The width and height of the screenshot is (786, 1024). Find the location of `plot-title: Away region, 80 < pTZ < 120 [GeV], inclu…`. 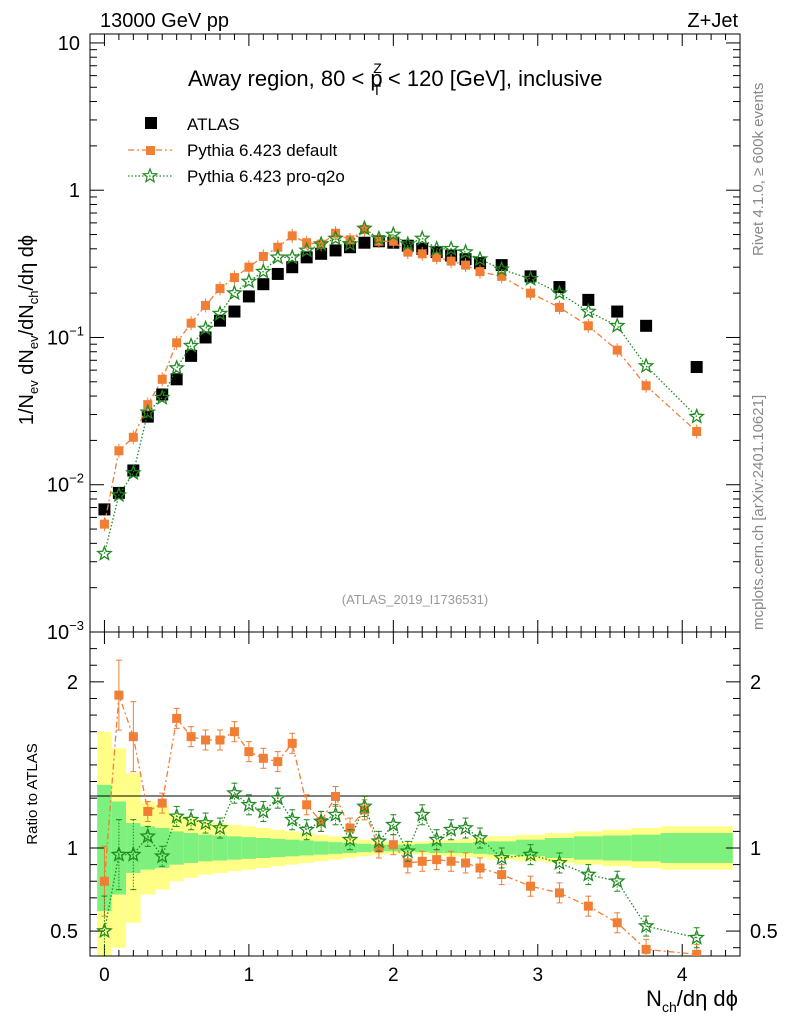

plot-title: Away region, 80 < pTZ < 120 [GeV], inclu… is located at coordinates (395, 79).